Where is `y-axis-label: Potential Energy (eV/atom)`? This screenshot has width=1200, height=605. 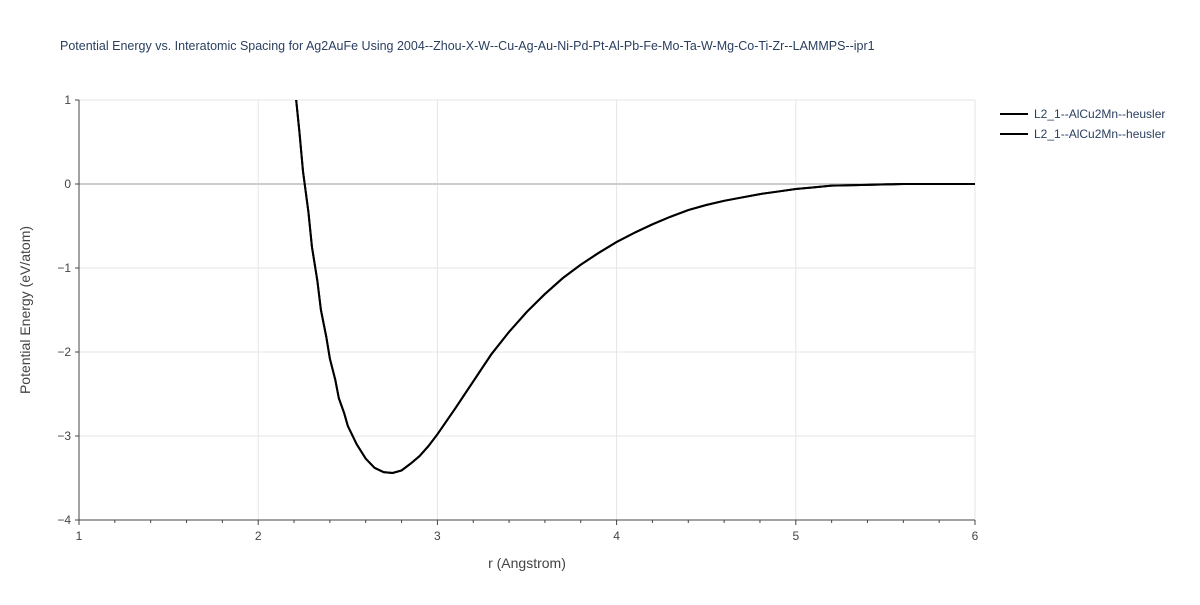 y-axis-label: Potential Energy (eV/atom) is located at coordinates (25, 310).